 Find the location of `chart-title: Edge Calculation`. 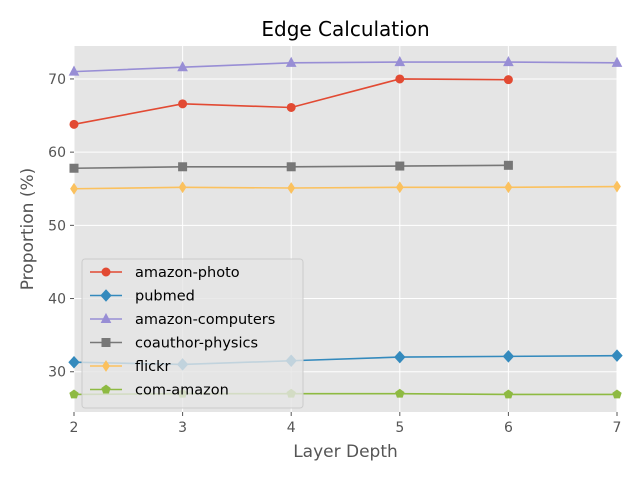

chart-title: Edge Calculation is located at coordinates (345, 29).